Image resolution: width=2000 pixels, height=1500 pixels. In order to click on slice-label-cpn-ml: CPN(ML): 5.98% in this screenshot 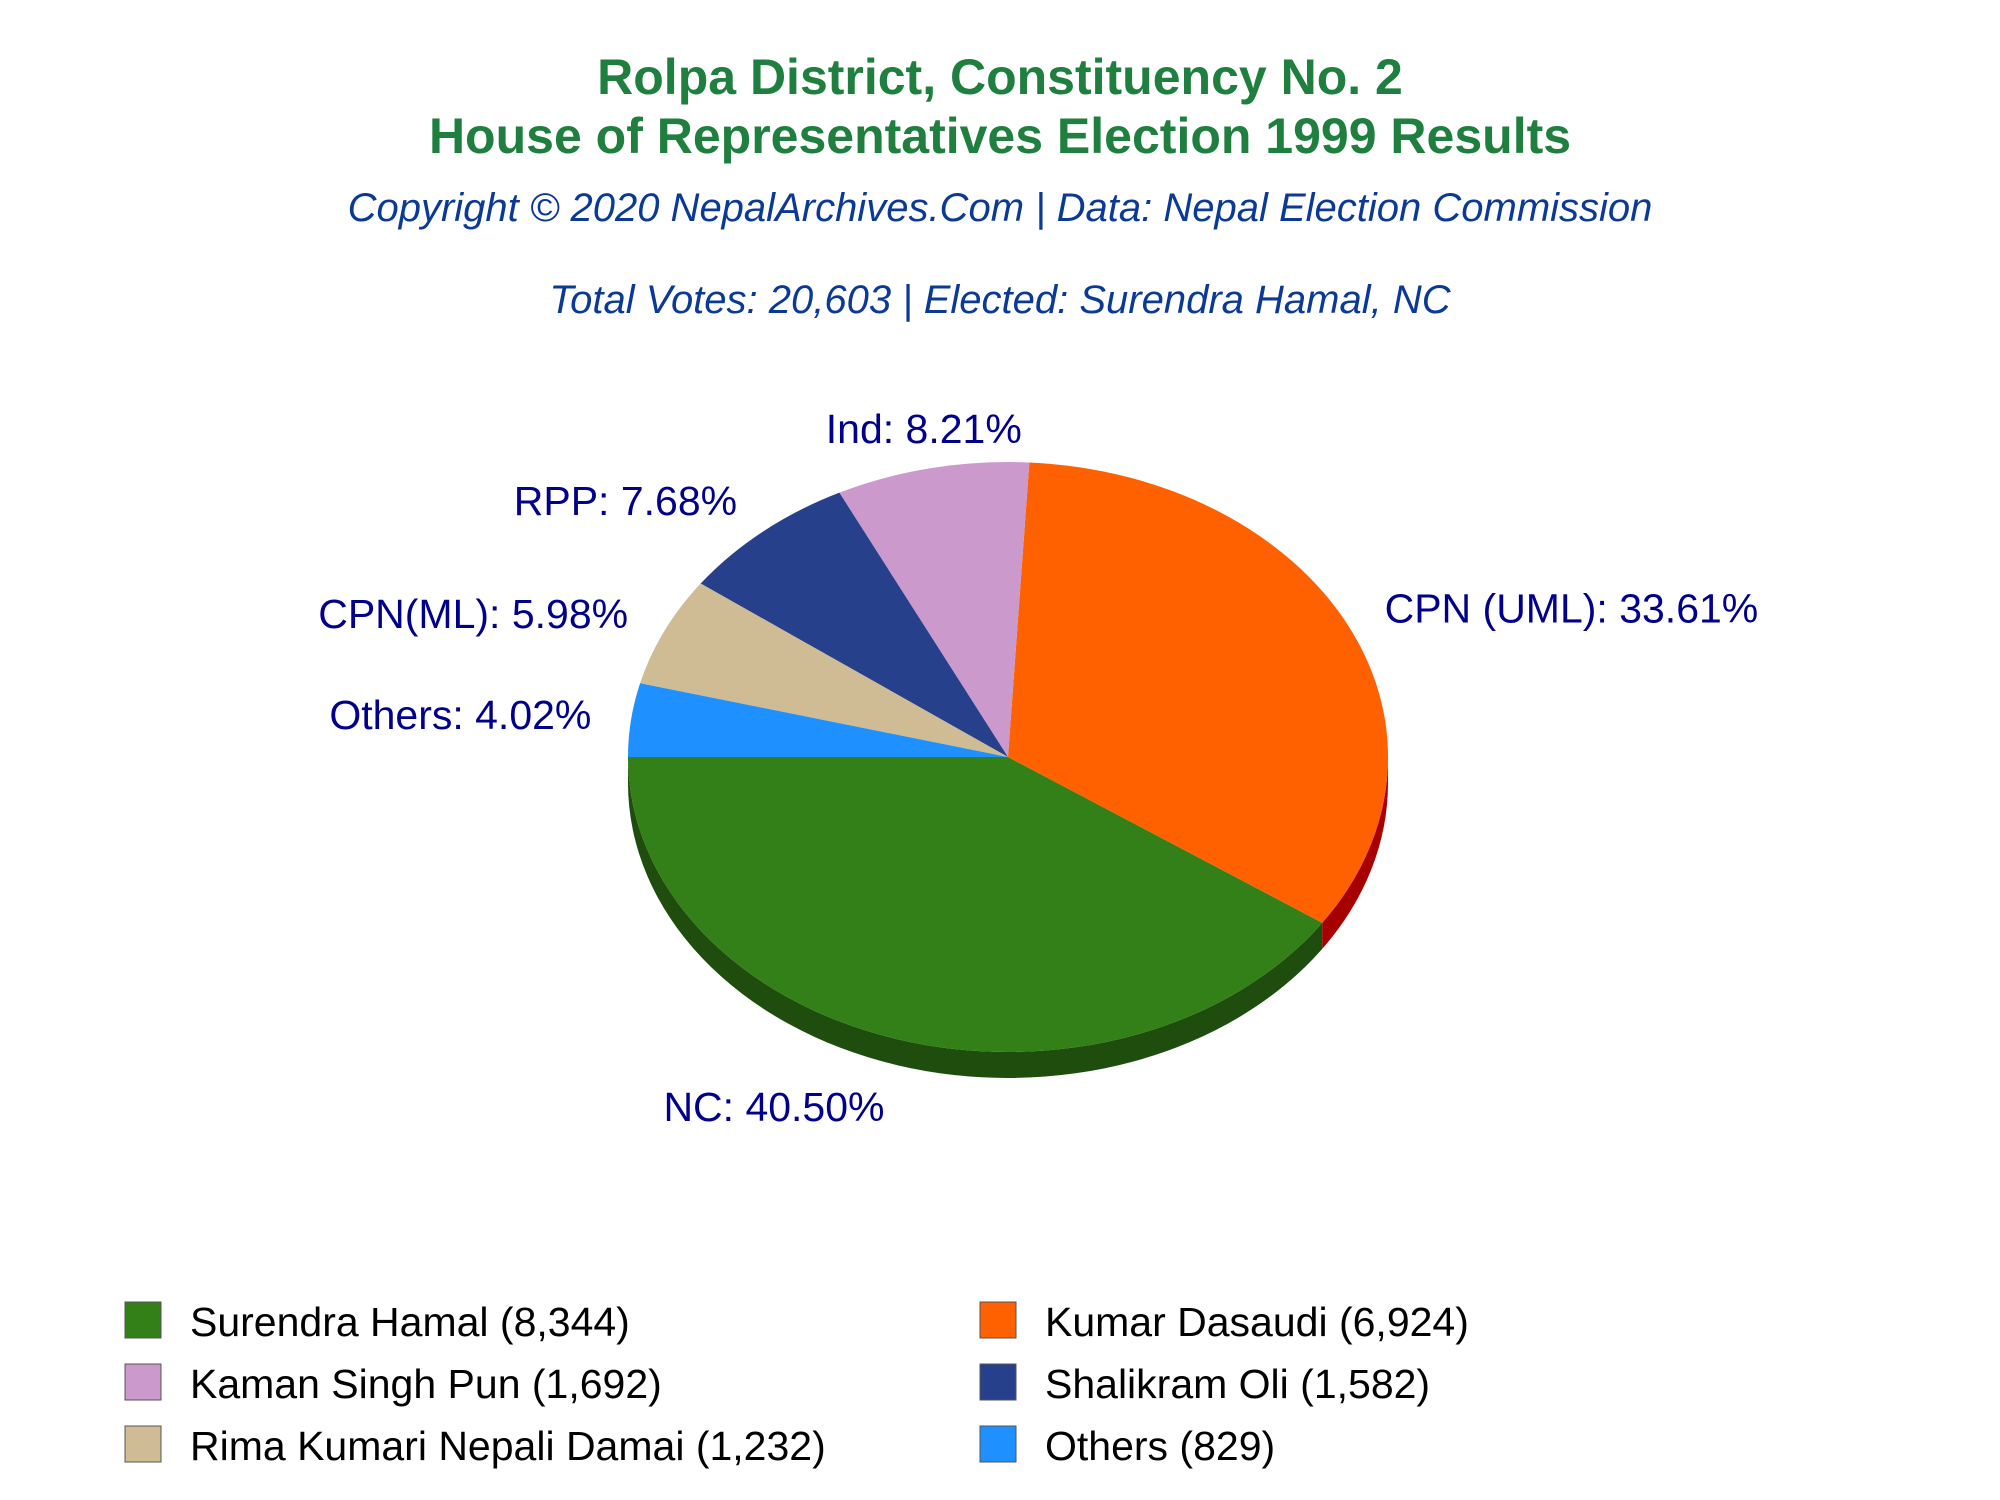, I will do `click(473, 614)`.